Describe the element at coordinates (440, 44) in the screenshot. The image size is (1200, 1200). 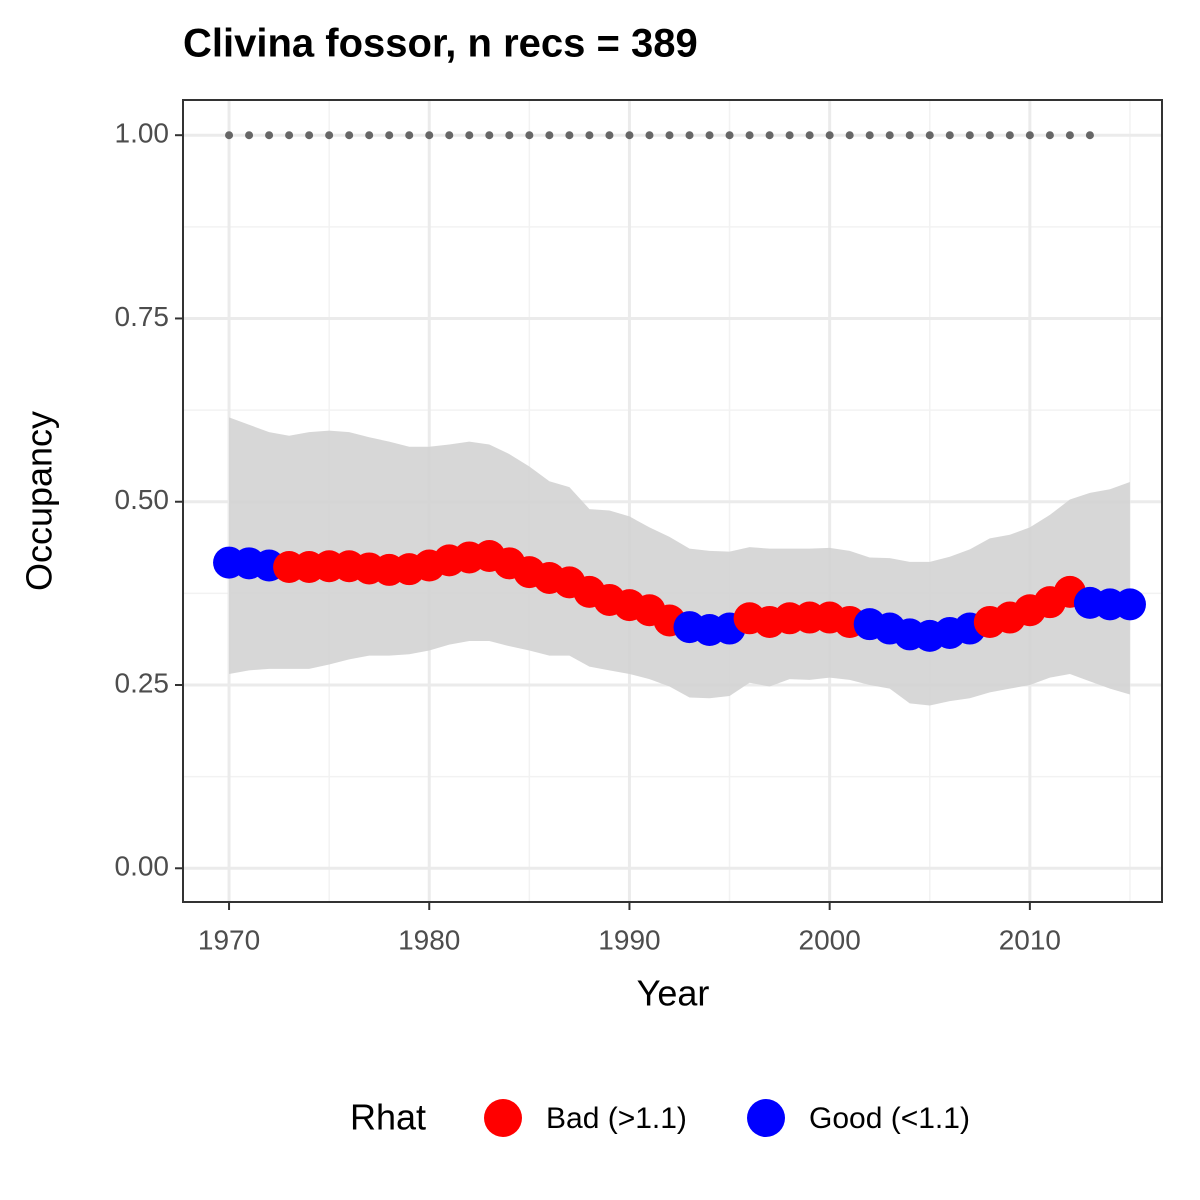
I see `chart-title: Clivina fossor, n recs = 389` at that location.